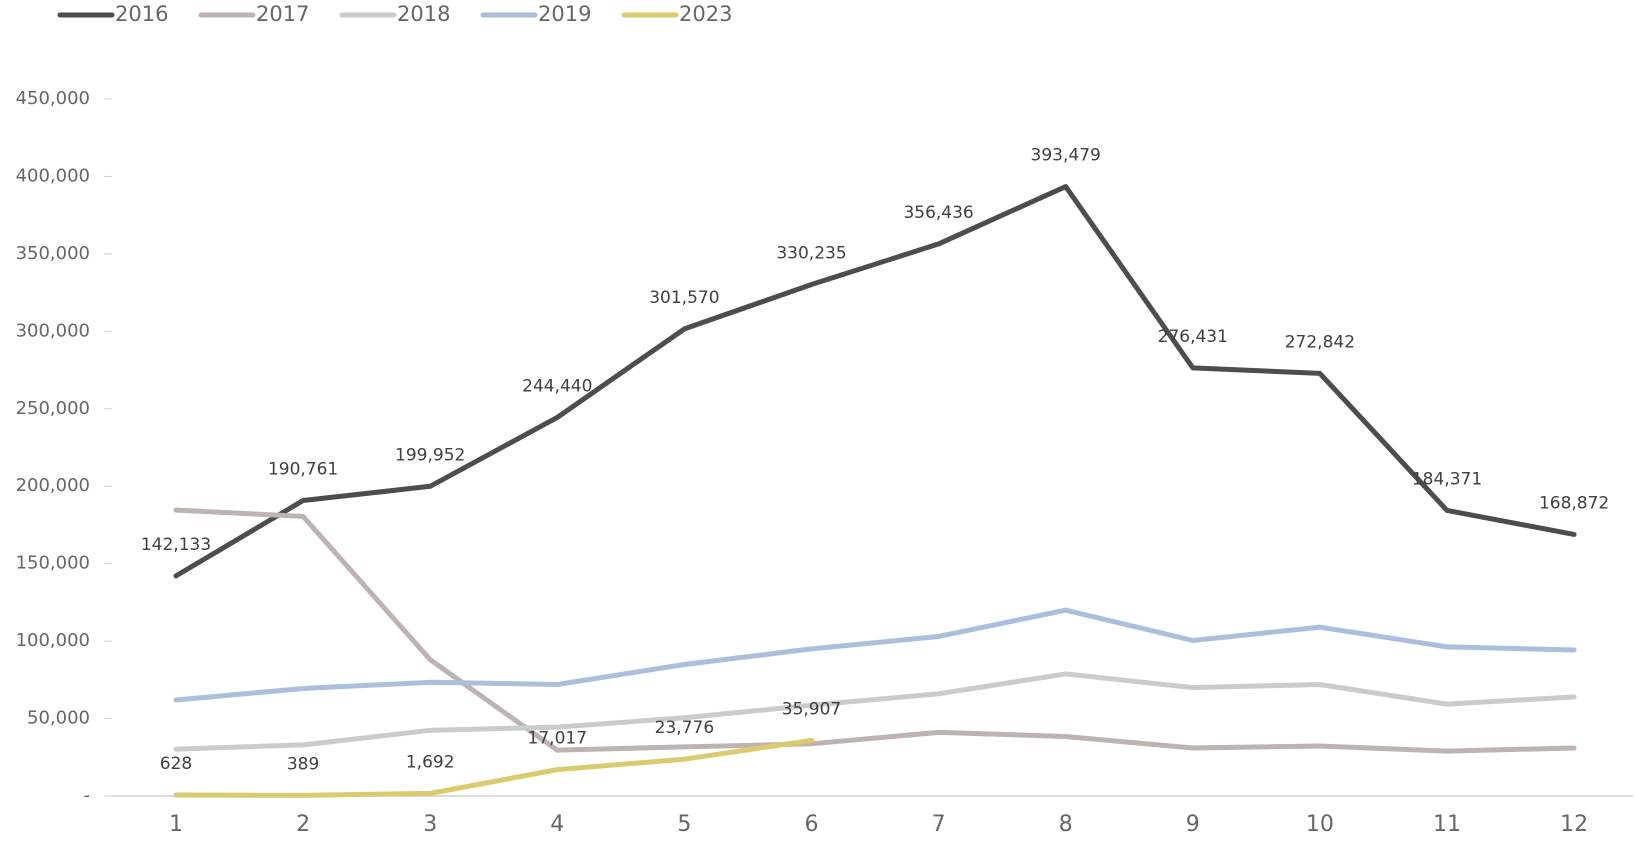  What do you see at coordinates (87, 795) in the screenshot?
I see `y-tick-label: -` at bounding box center [87, 795].